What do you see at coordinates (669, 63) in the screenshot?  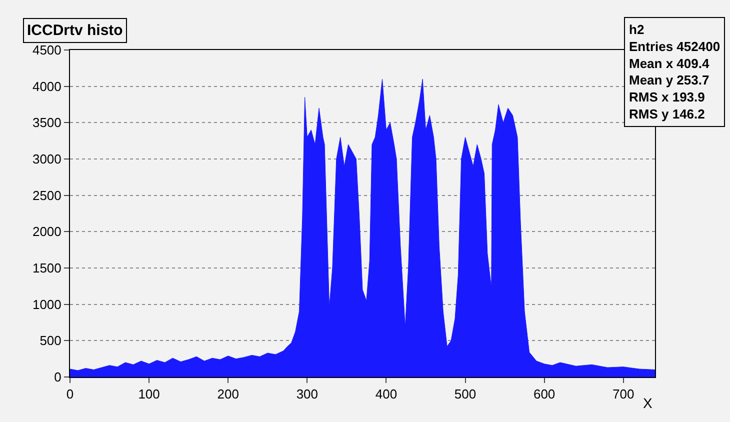 I see `annotation: Mean x 409.4` at bounding box center [669, 63].